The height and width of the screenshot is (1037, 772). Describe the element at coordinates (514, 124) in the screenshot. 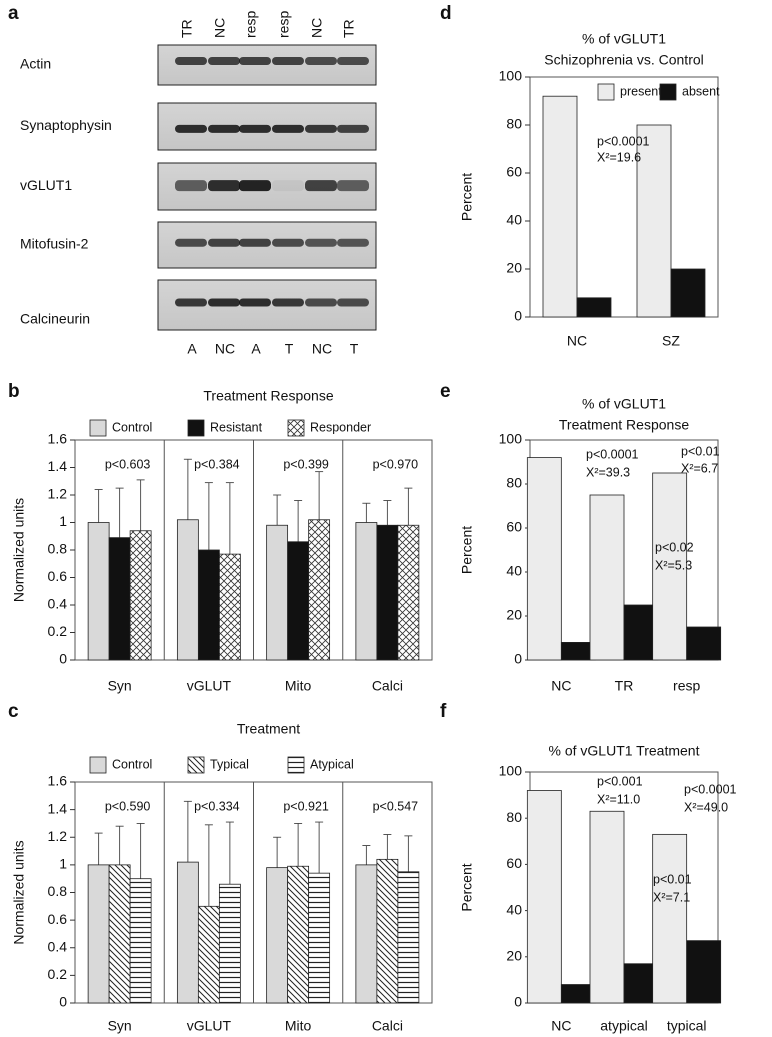

I see `y-tick-label: 80` at that location.